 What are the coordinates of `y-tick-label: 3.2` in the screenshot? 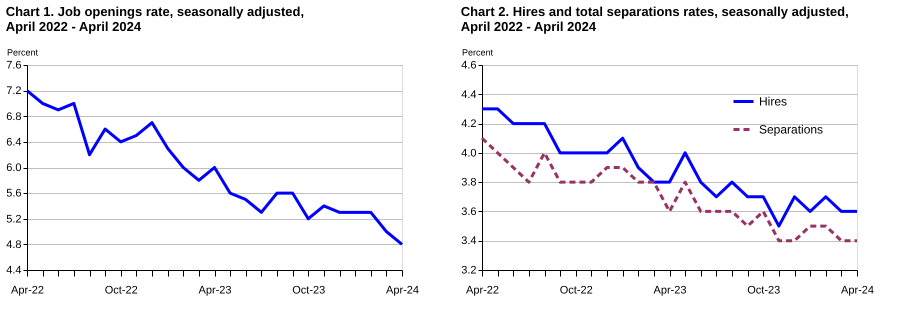 It's located at (468, 270).